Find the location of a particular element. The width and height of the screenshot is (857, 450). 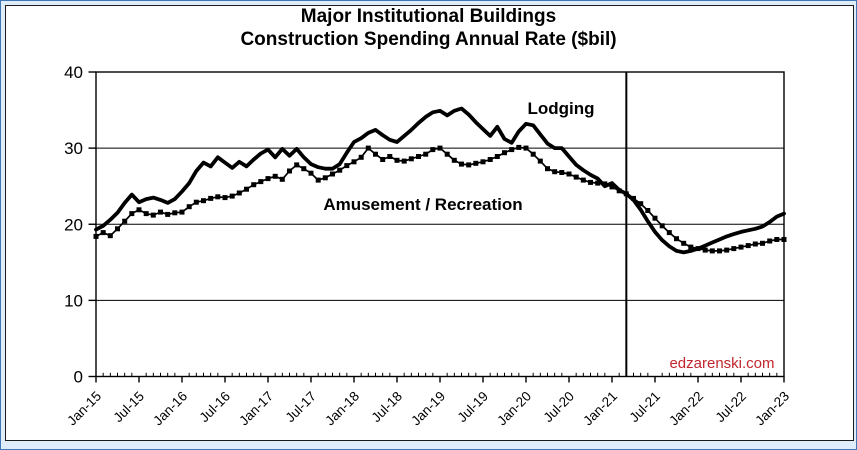

x-axis-tick-label: Jul-19 is located at coordinates (473, 407).